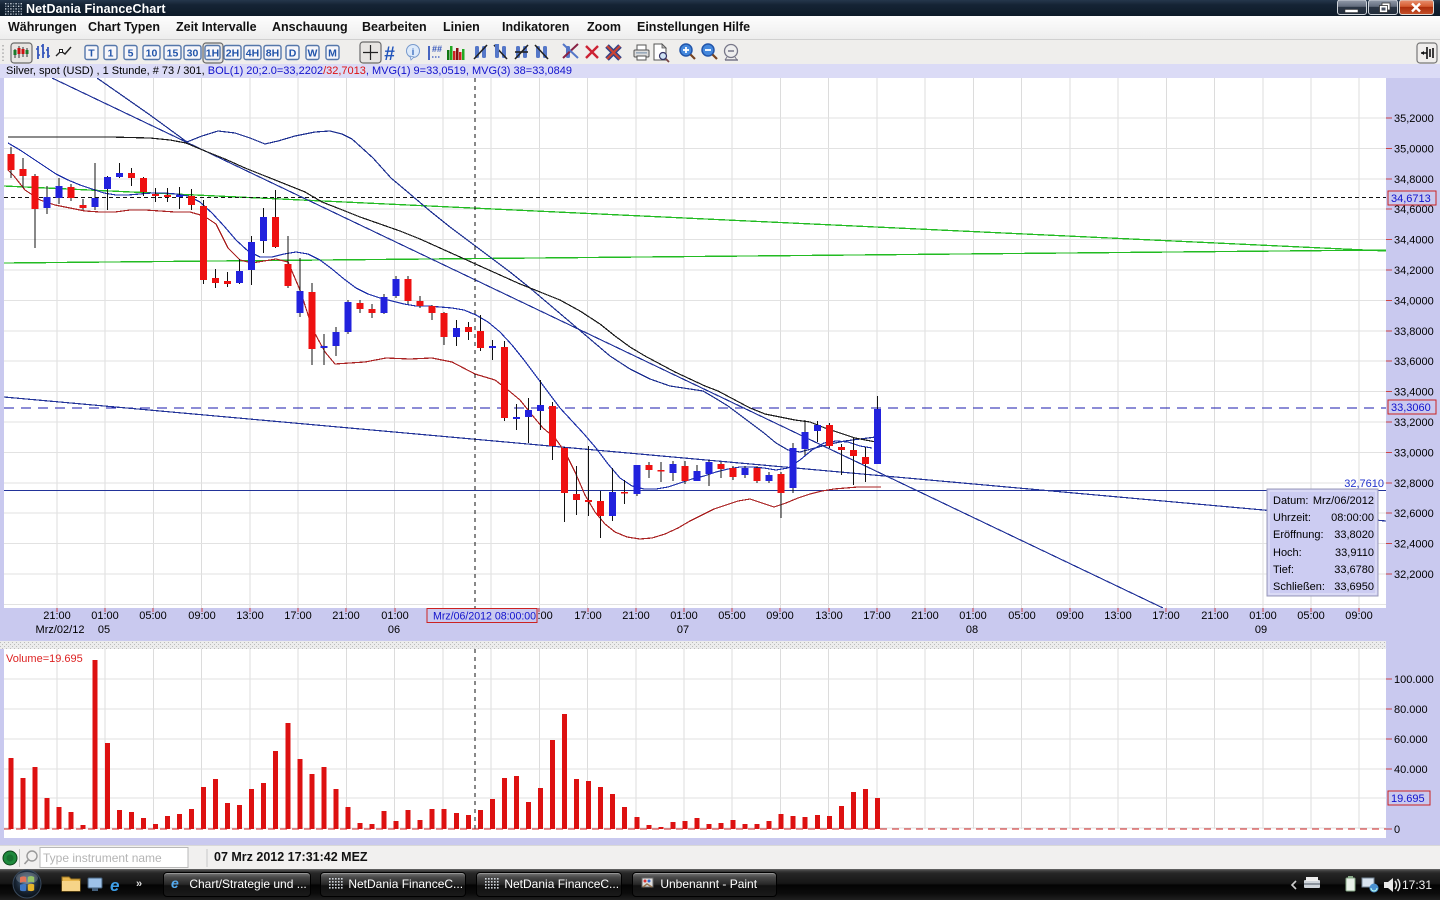 The height and width of the screenshot is (903, 1440). What do you see at coordinates (1408, 799) in the screenshot?
I see `svg-text: 19.695` at bounding box center [1408, 799].